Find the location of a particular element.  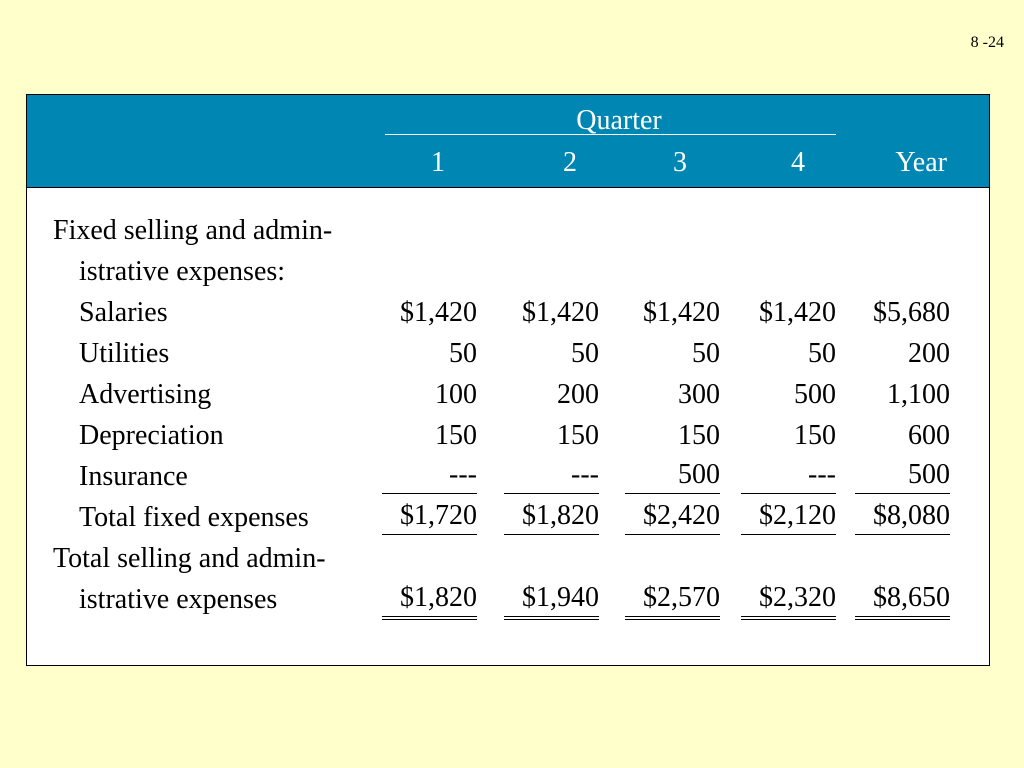

table-row: Advertising 100 200 300 500 1,100 is located at coordinates (508, 395).